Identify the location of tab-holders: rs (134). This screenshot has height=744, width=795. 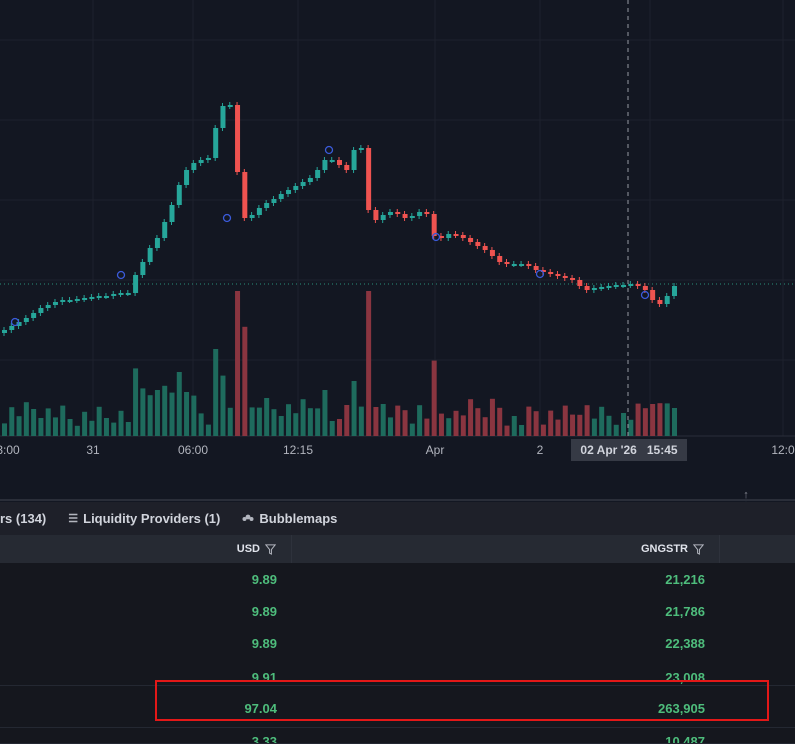
(23, 518).